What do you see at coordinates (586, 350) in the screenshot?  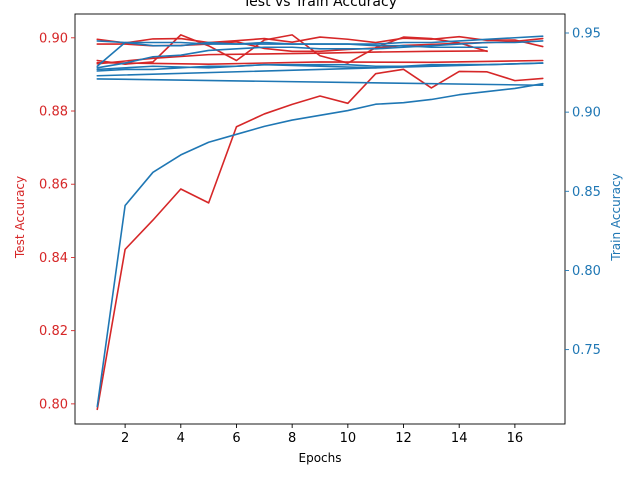 I see `y-right-tick-label: 0.75` at bounding box center [586, 350].